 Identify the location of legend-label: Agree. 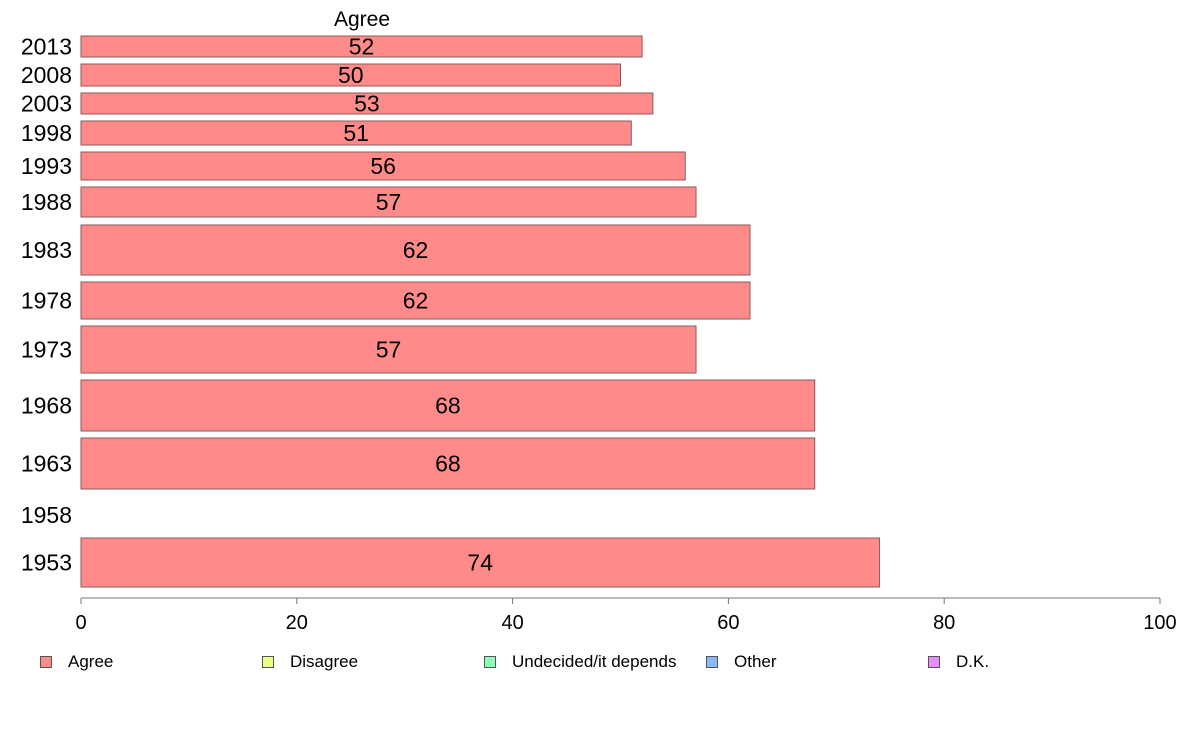
(91, 661).